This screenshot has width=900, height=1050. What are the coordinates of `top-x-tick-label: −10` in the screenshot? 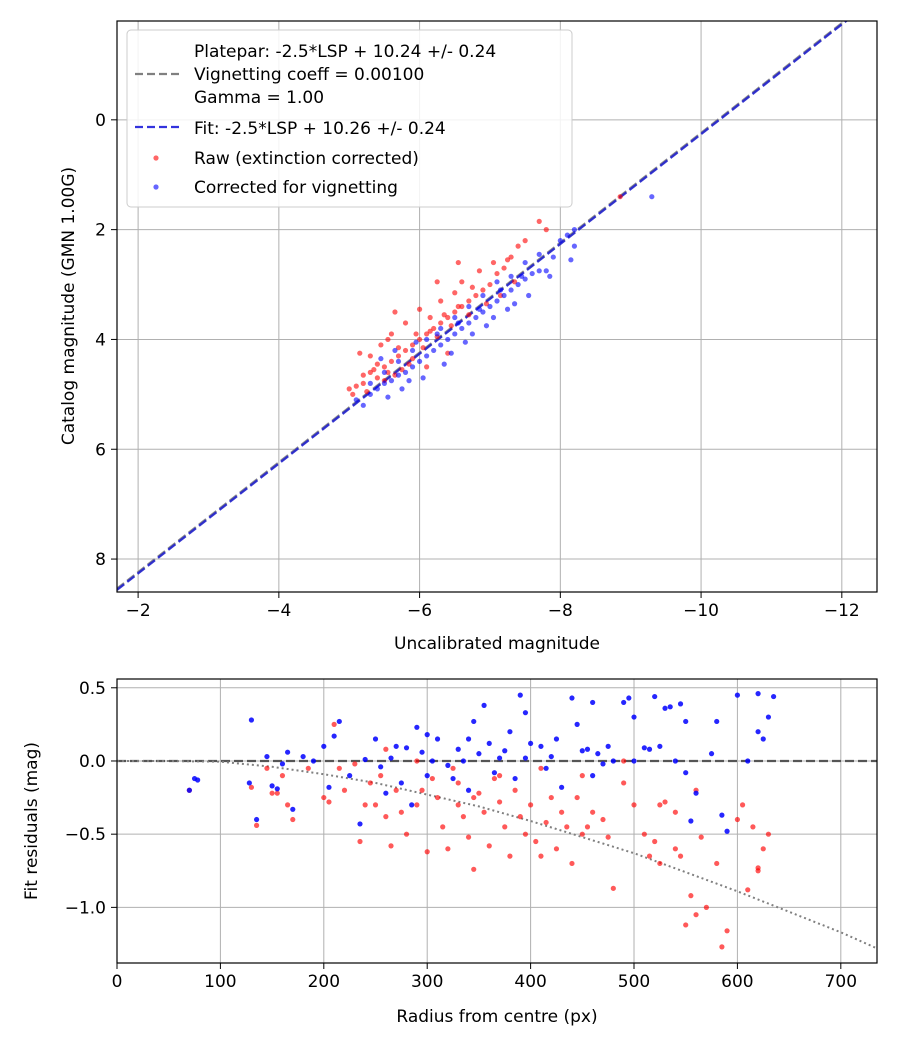 It's located at (701, 611).